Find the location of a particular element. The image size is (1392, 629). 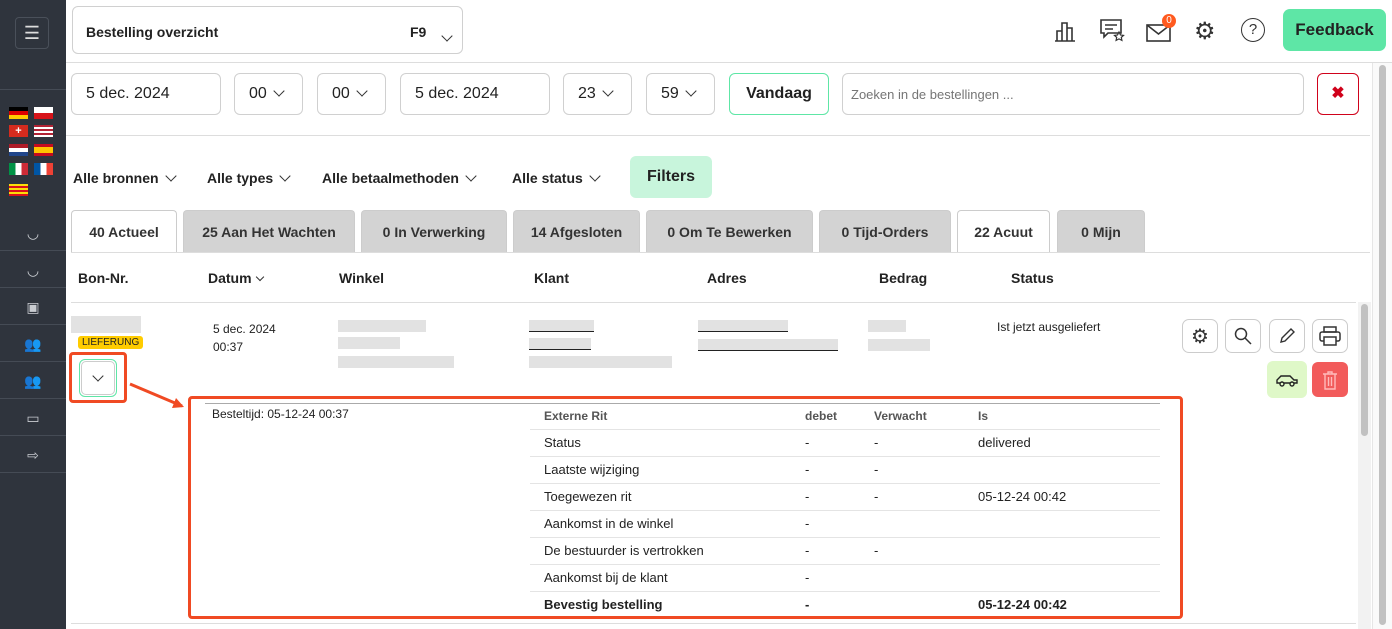

today-button: Vandaag is located at coordinates (779, 94).